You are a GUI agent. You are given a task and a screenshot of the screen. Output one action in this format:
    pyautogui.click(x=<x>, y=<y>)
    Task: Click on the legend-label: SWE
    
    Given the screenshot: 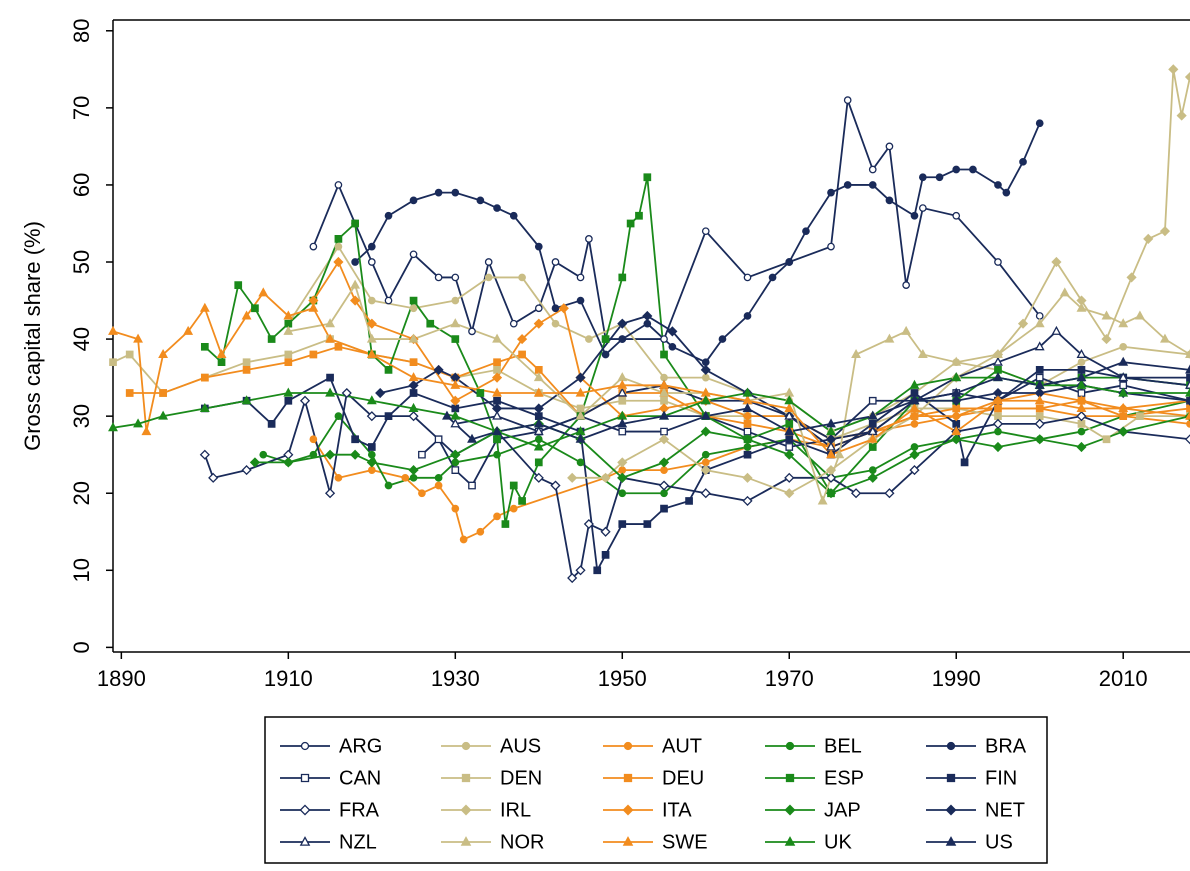 What is the action you would take?
    pyautogui.click(x=685, y=842)
    